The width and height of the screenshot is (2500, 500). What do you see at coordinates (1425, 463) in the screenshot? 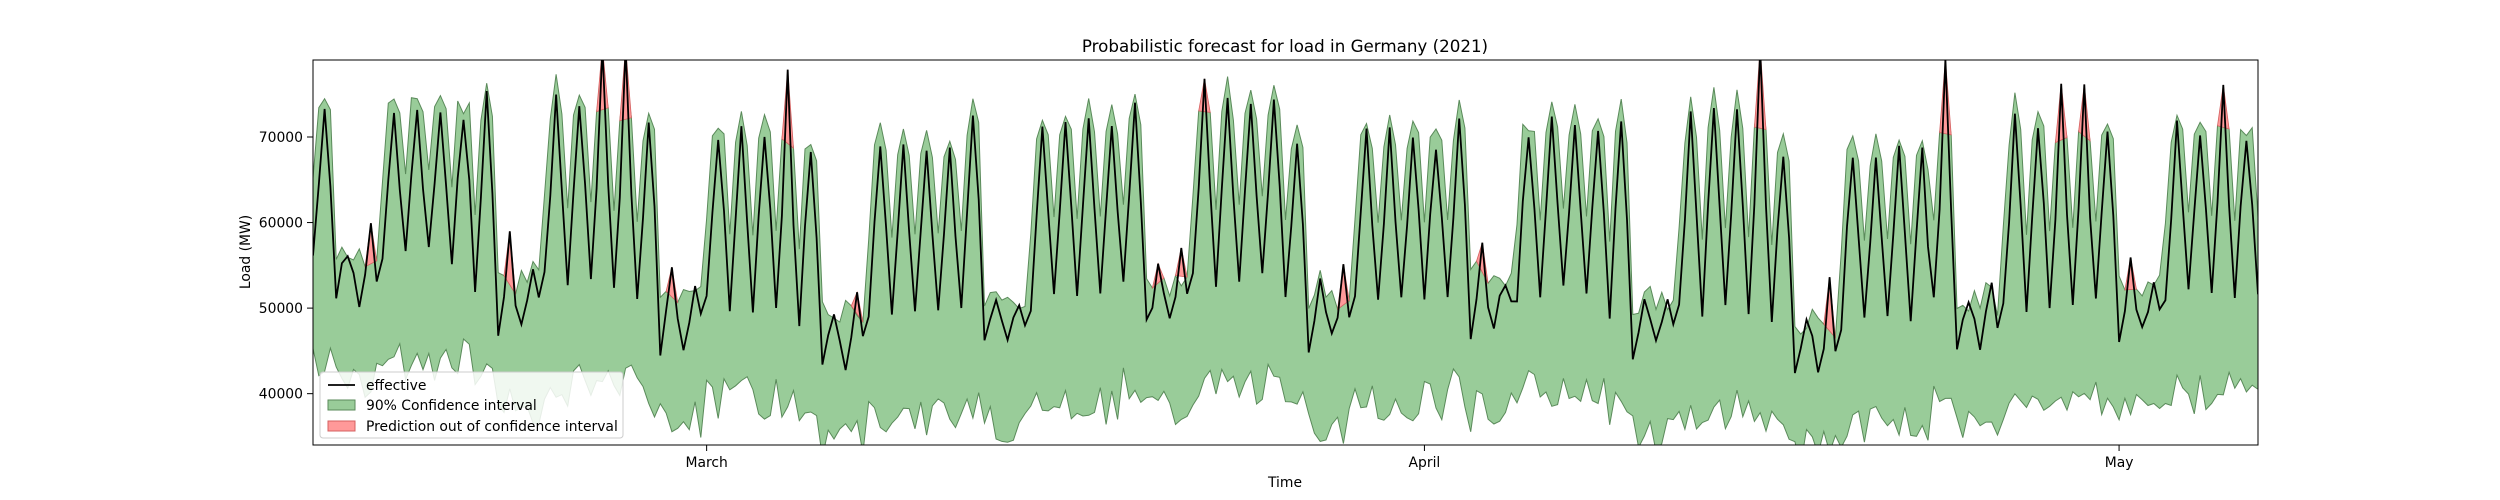
I see `x-tick-label-1: April` at bounding box center [1425, 463].